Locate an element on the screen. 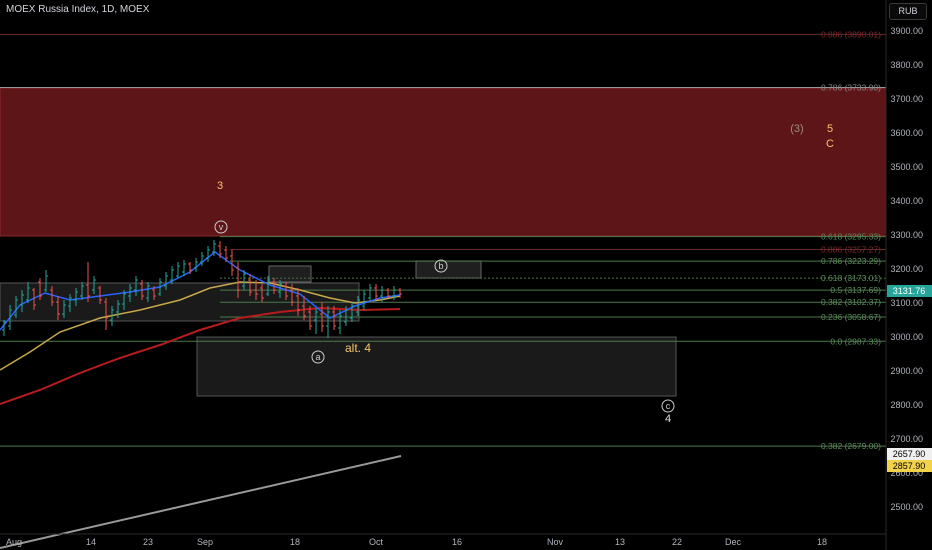  price-axis-label: 3300.00 is located at coordinates (906, 235).